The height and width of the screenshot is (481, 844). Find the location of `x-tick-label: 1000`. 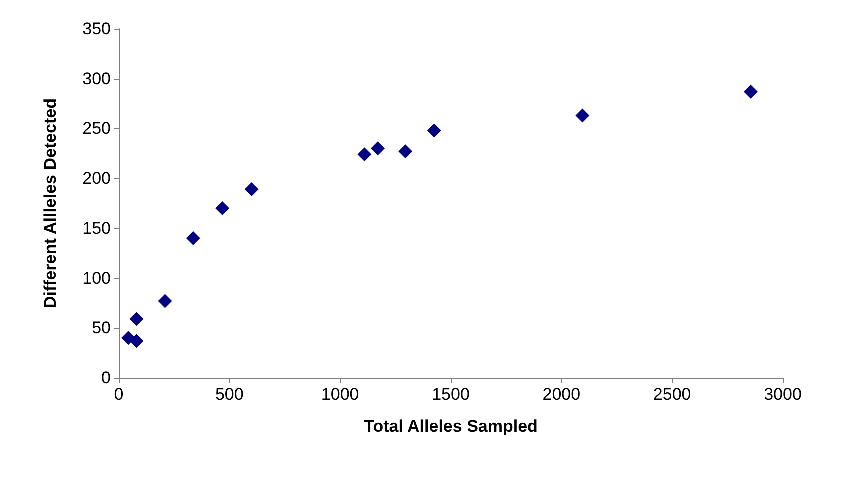

x-tick-label: 1000 is located at coordinates (340, 394).